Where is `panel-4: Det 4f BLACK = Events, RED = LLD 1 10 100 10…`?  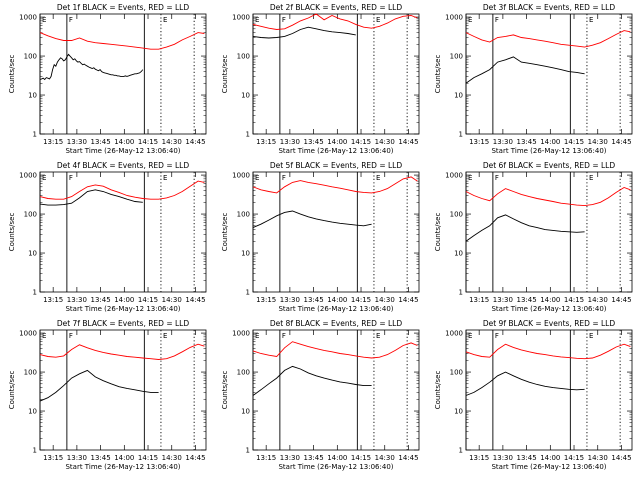
panel-4: Det 4f BLACK = Events, RED = LLD 1 10 100 10… is located at coordinates (107, 237).